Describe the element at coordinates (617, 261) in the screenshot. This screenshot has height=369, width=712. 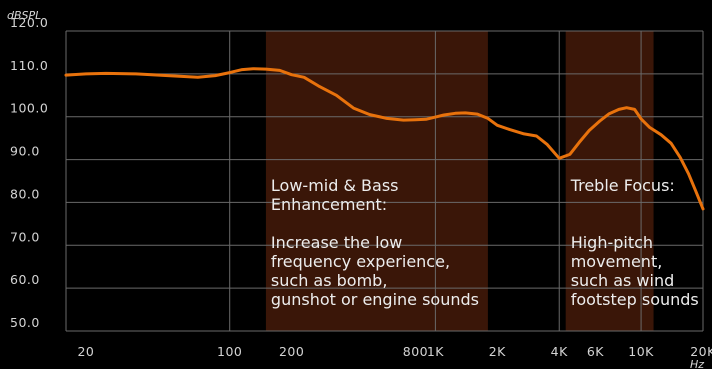
I see `annotation-body-line: movement,` at that location.